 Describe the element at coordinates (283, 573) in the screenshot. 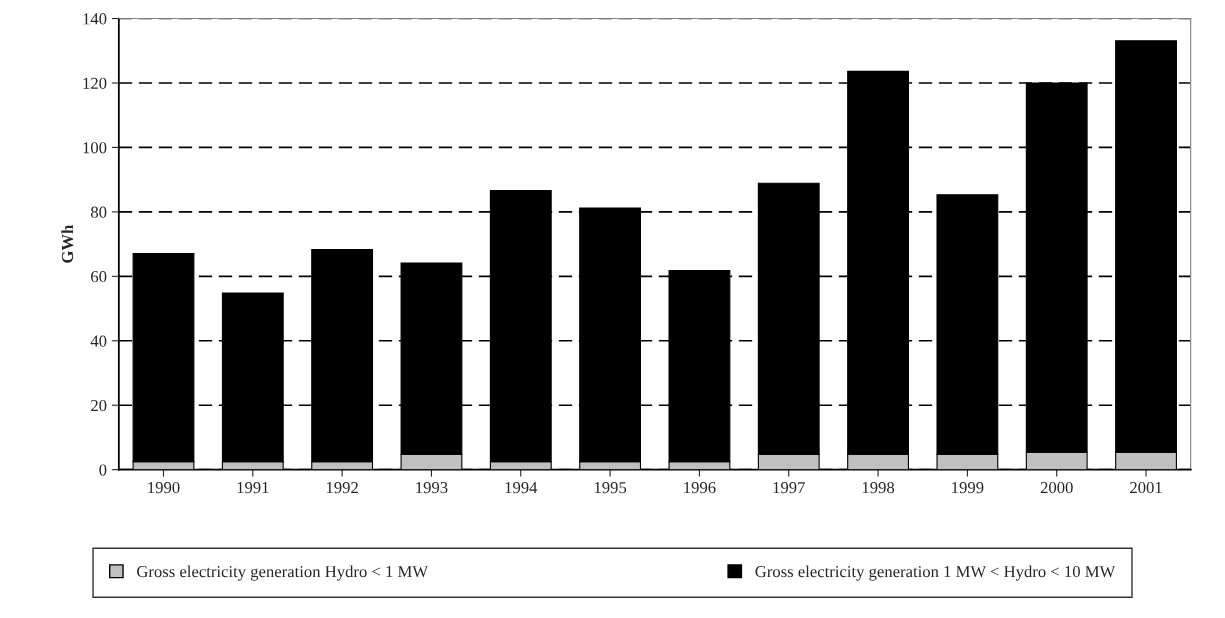

I see `legend-label: Gross electricity generation Hydro < 1 MW` at that location.